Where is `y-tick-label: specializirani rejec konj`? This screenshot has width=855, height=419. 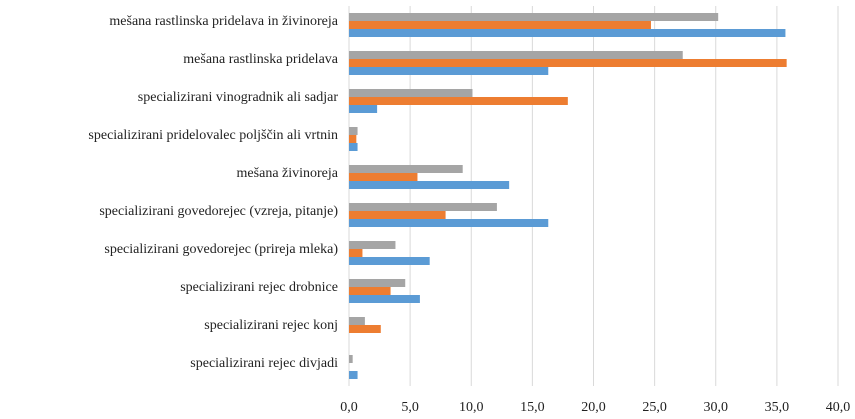 y-tick-label: specializirani rejec konj is located at coordinates (271, 325).